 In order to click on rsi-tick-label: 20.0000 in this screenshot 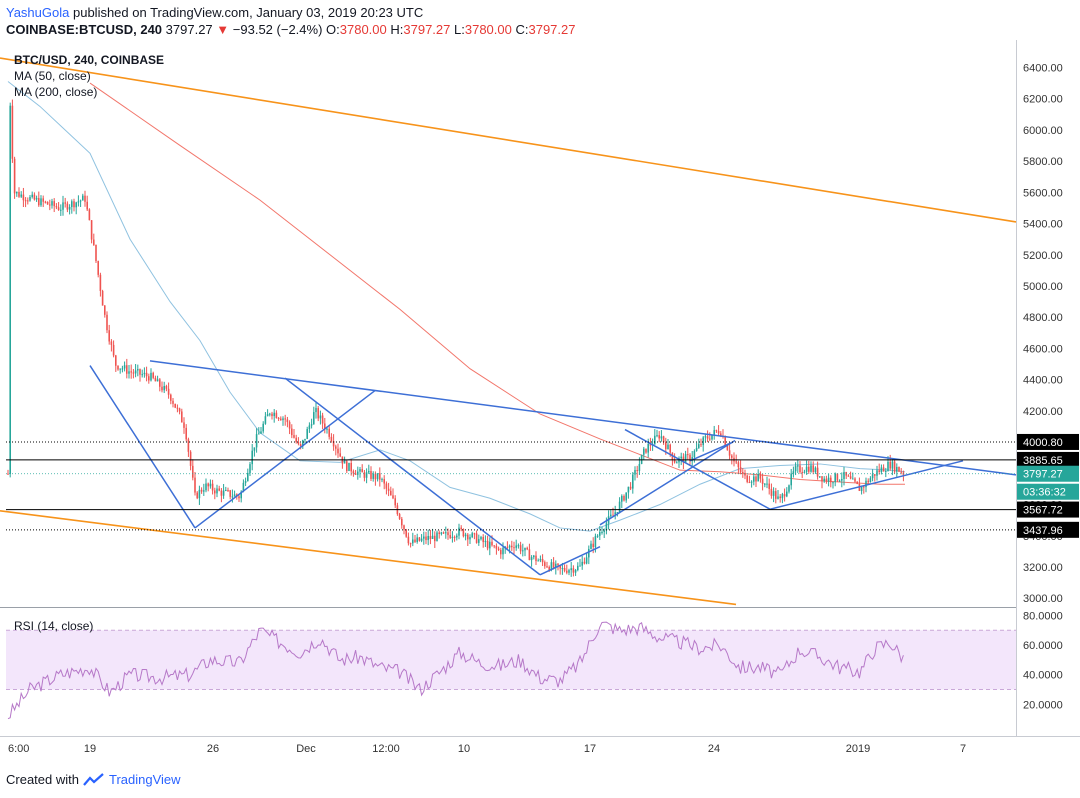, I will do `click(1043, 705)`.